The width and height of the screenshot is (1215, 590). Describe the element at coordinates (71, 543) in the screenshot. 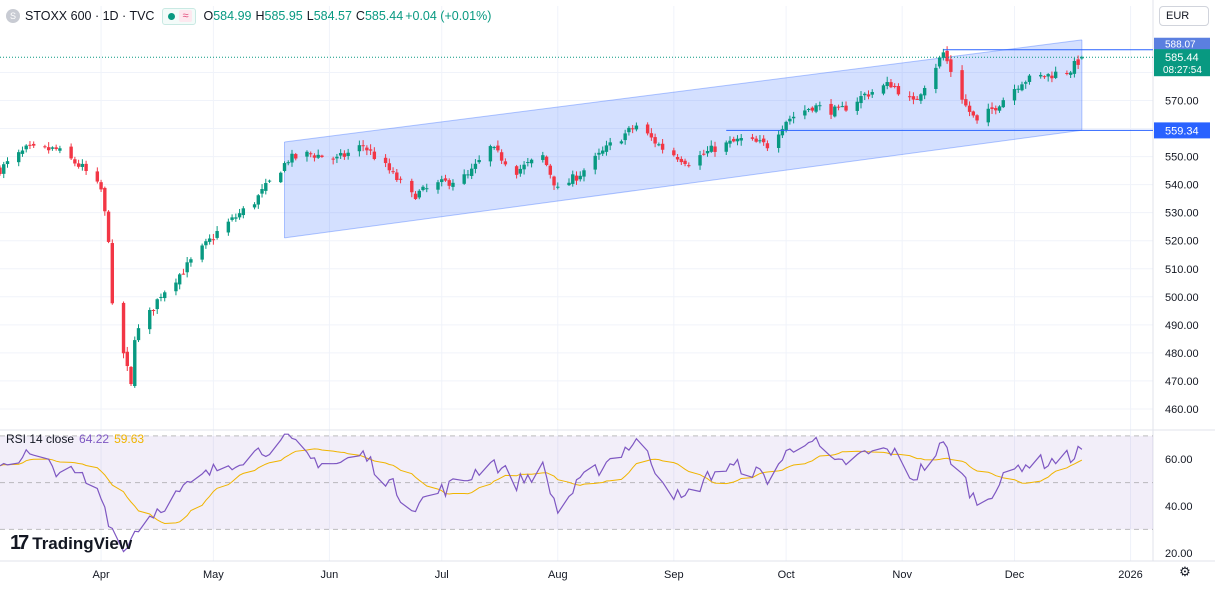

I see `tradingview-logo: 17 TradingView` at that location.